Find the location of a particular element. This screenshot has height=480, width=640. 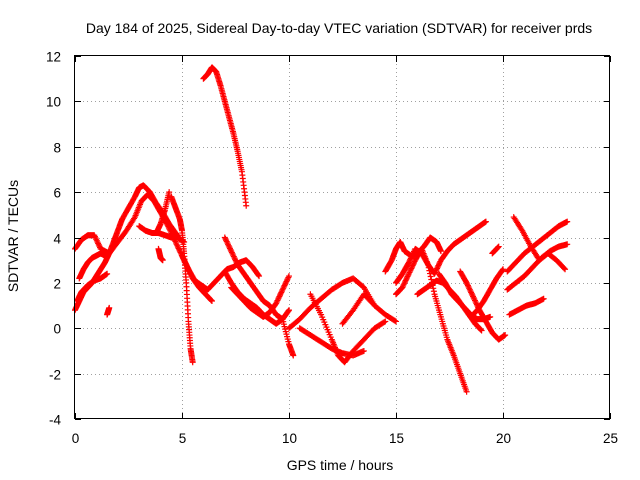

x-tick-label: 0 is located at coordinates (76, 438).